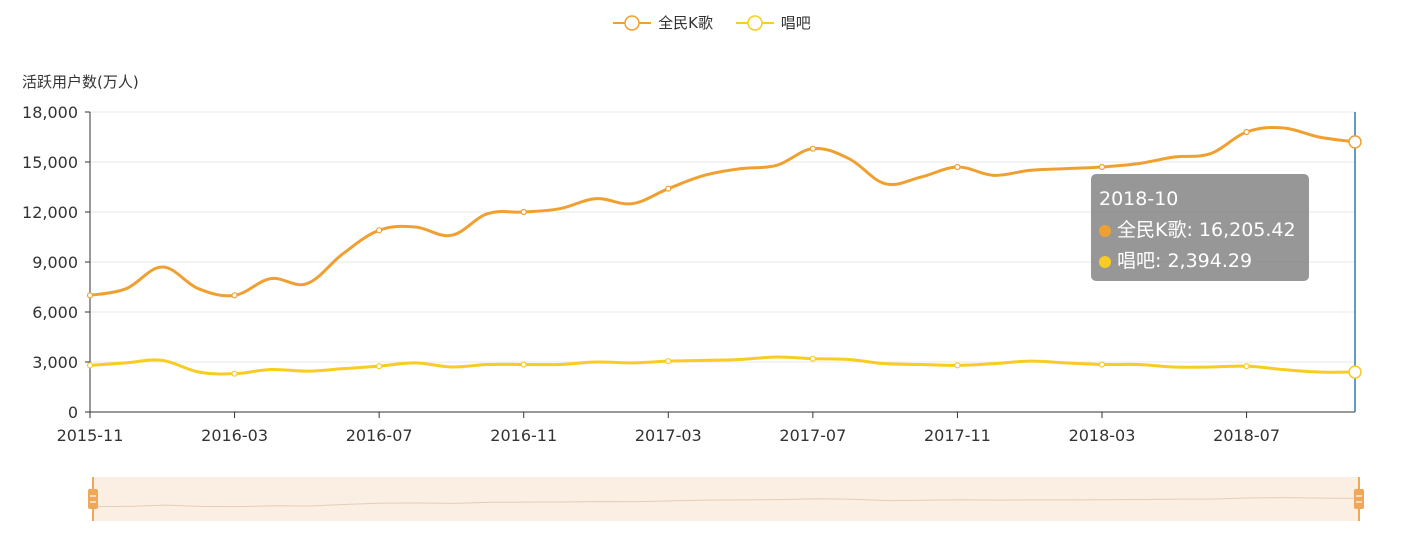  I want to click on tooltip-value-quanmin: 全民K歌: 16,205.42, so click(1206, 230).